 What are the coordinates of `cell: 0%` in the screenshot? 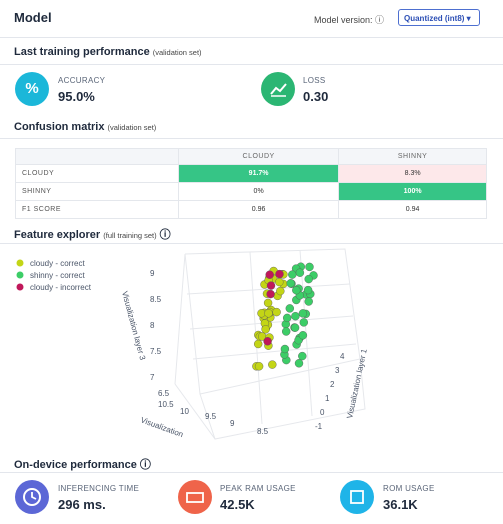 It's located at (258, 191).